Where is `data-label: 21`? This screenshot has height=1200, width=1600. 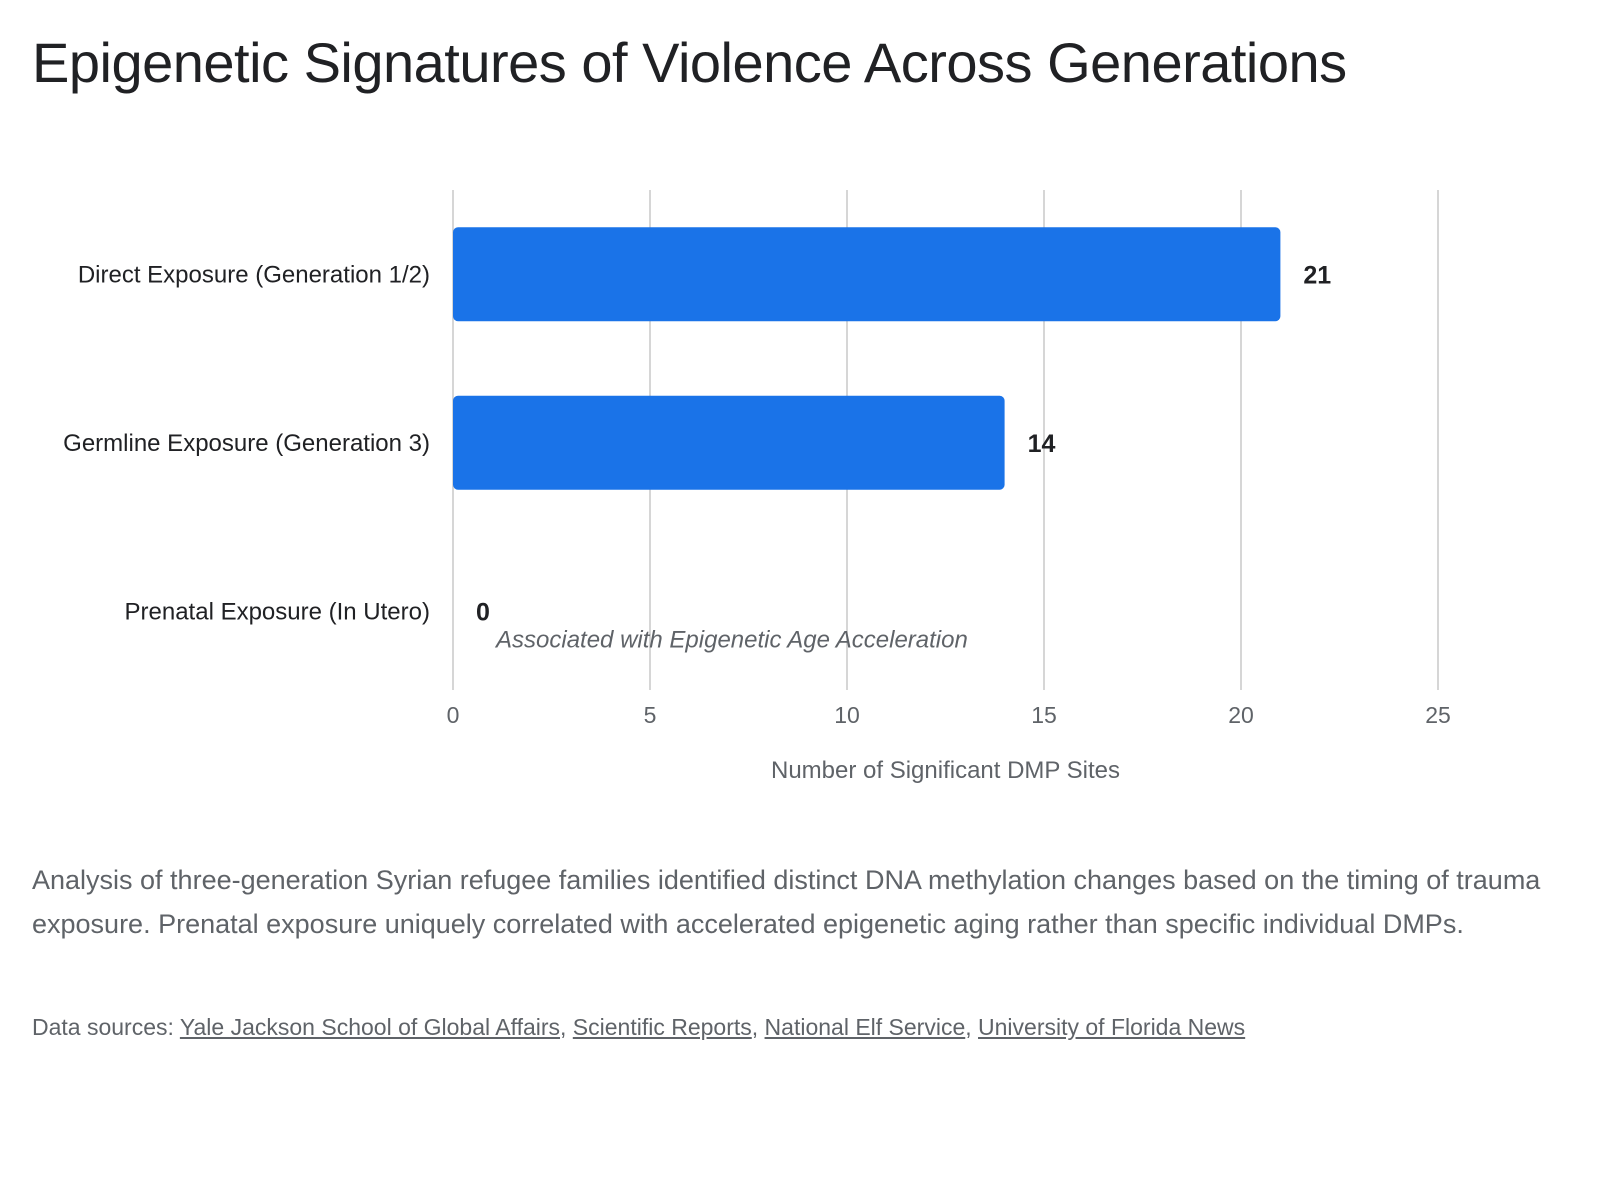 data-label: 21 is located at coordinates (1317, 275).